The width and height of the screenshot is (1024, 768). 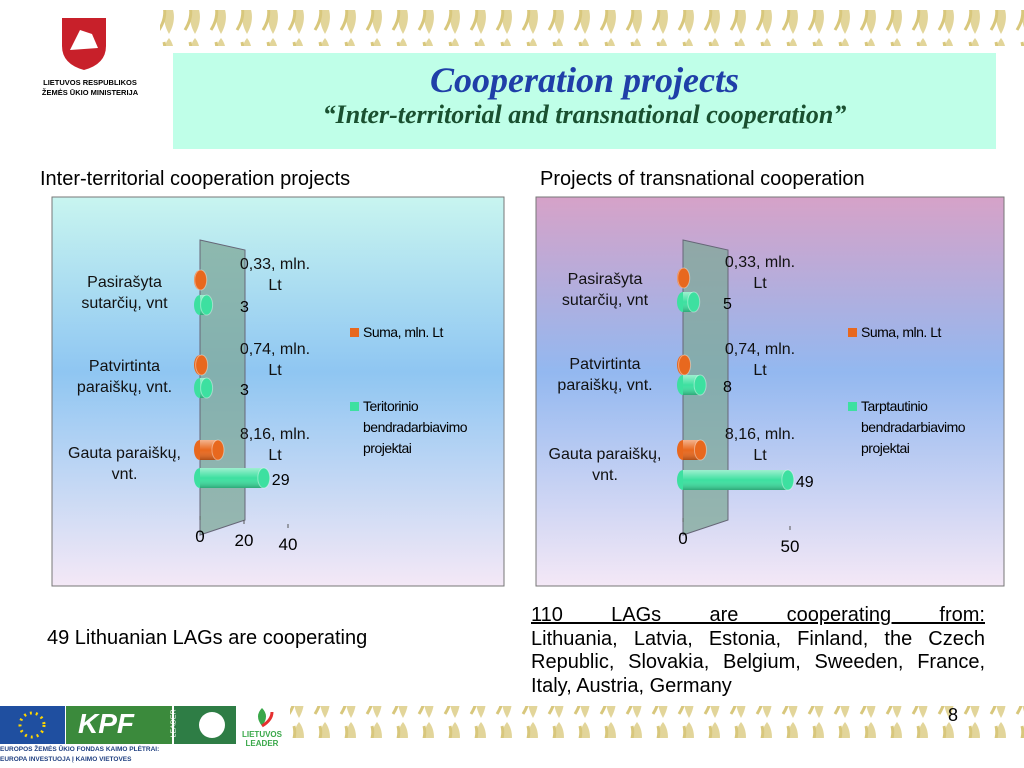 What do you see at coordinates (84, 40) in the screenshot?
I see `crest-knight` at bounding box center [84, 40].